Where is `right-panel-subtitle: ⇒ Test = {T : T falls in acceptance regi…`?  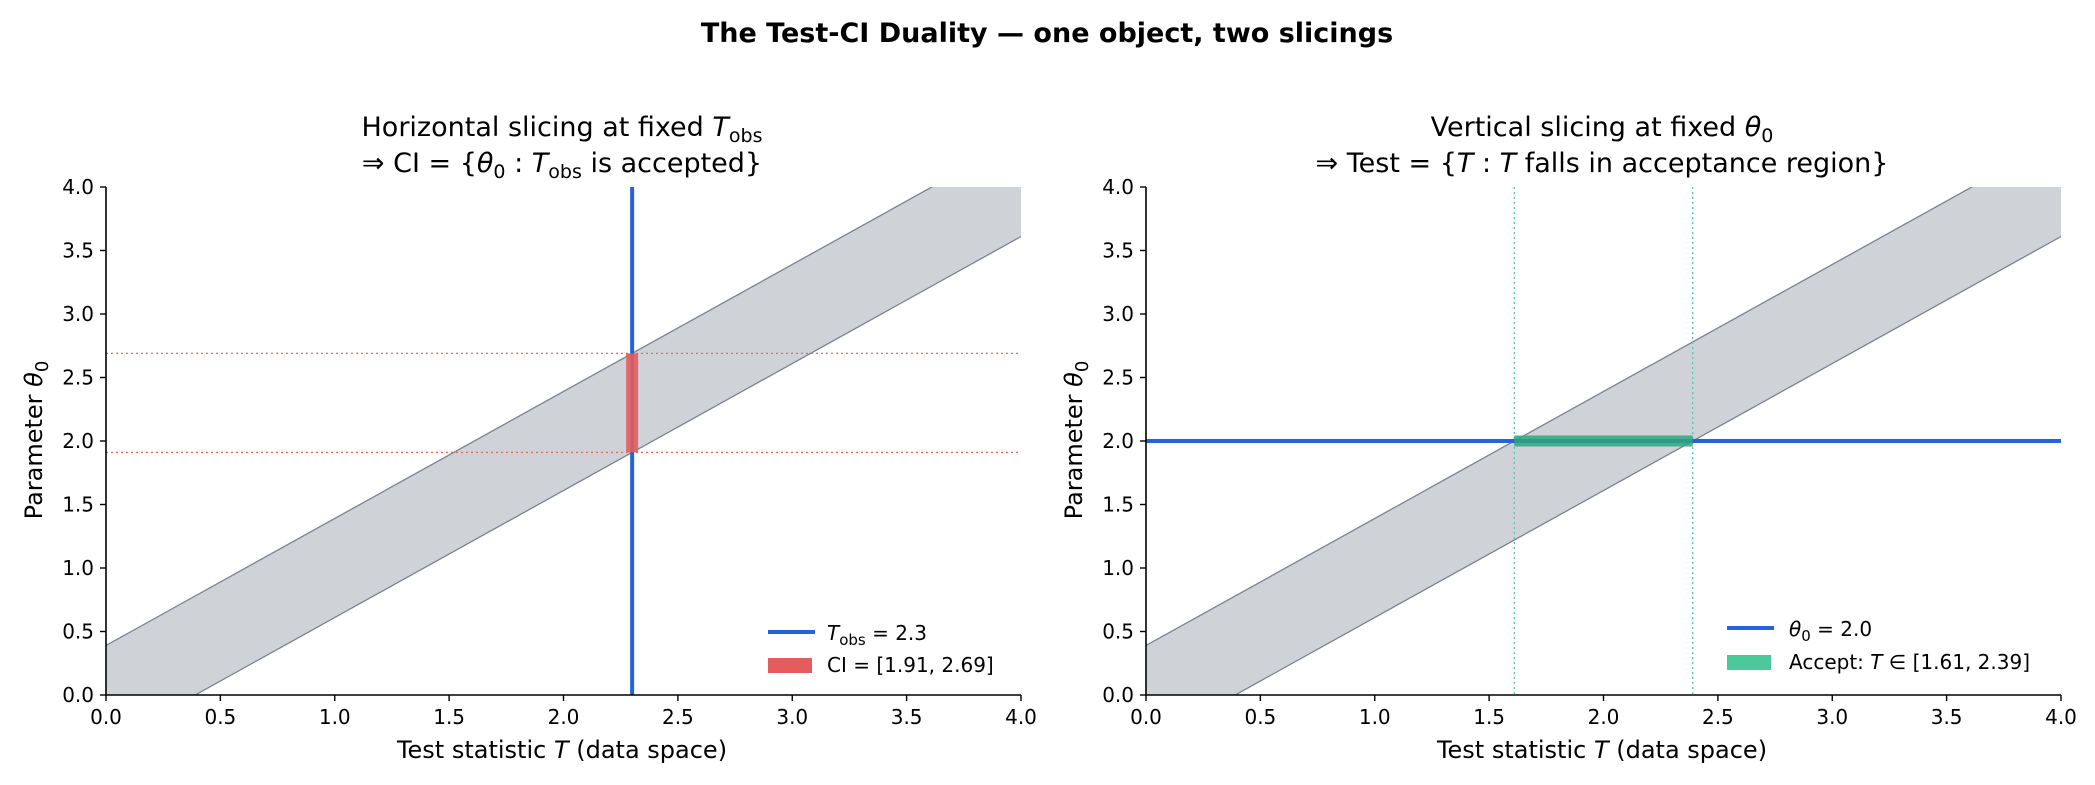 right-panel-subtitle: ⇒ Test = {T : T falls in acceptance regi… is located at coordinates (1602, 163).